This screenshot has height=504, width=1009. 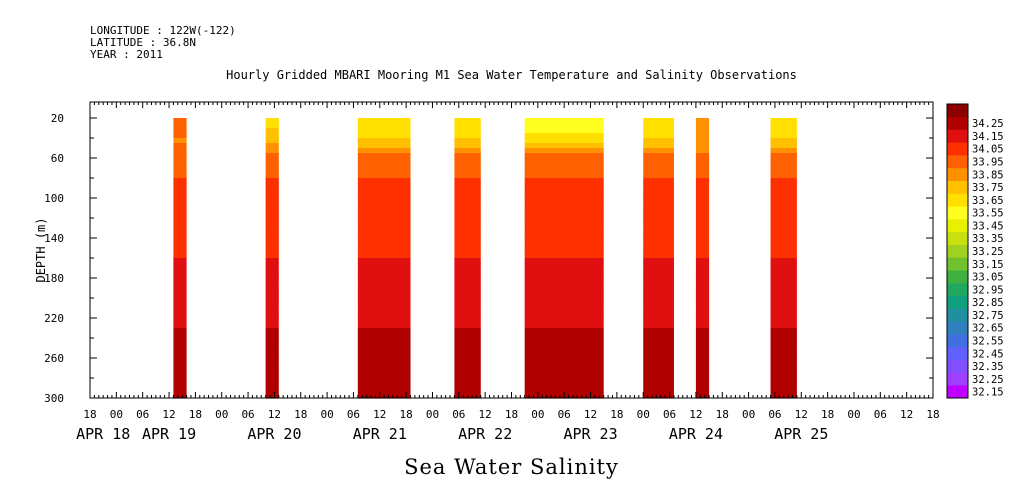 What do you see at coordinates (988, 163) in the screenshot?
I see `colorbar-label: 33.95` at bounding box center [988, 163].